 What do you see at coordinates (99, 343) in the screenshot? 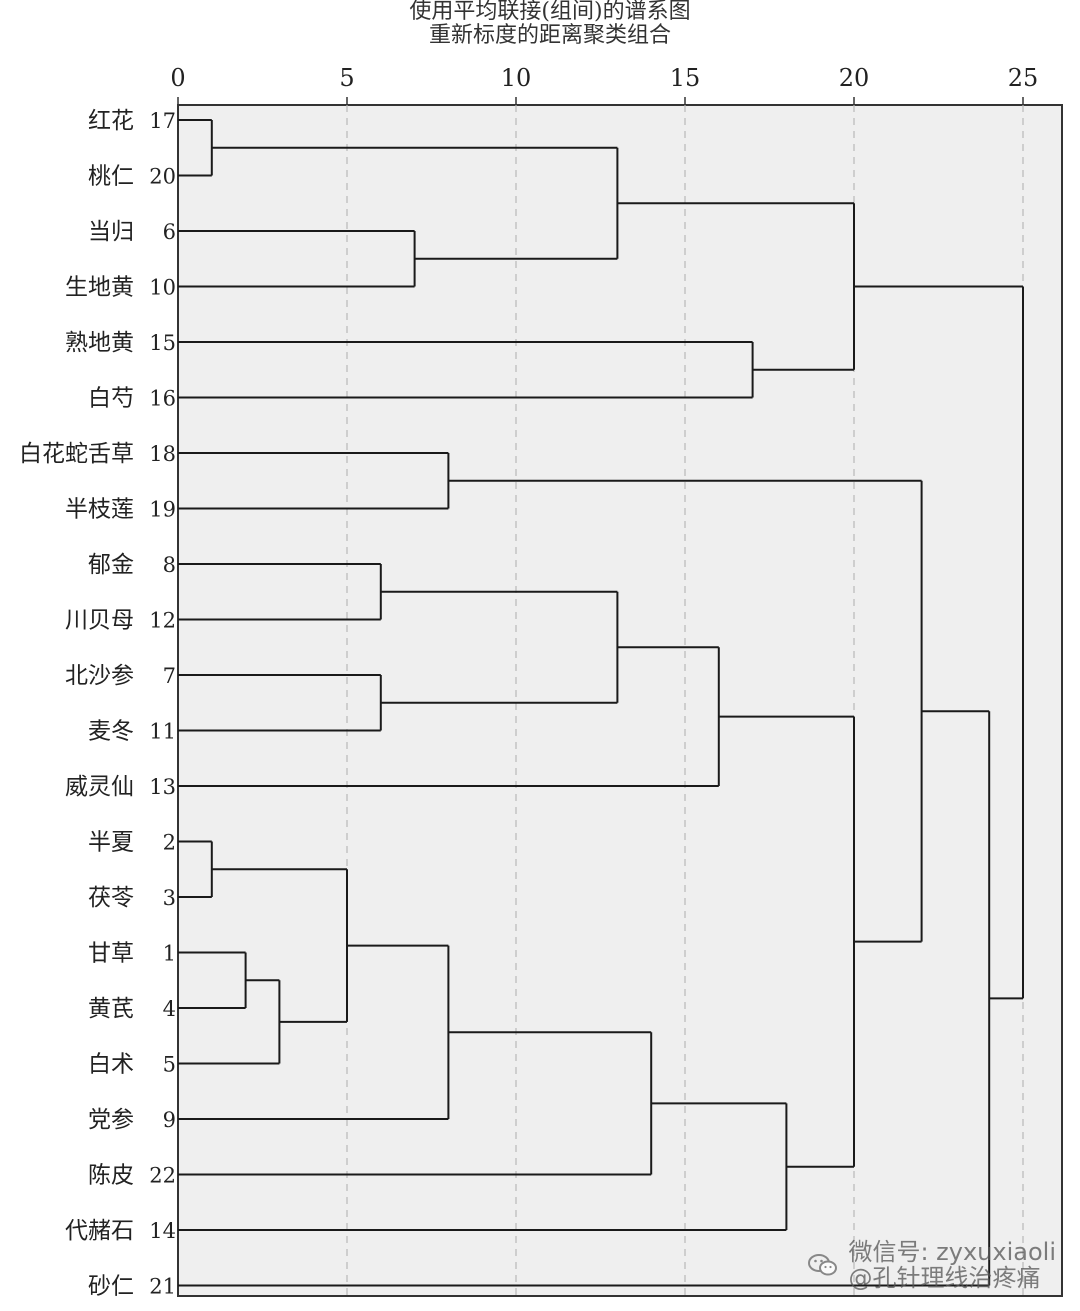
I see `leaf-name-label: 熟地黄` at bounding box center [99, 343].